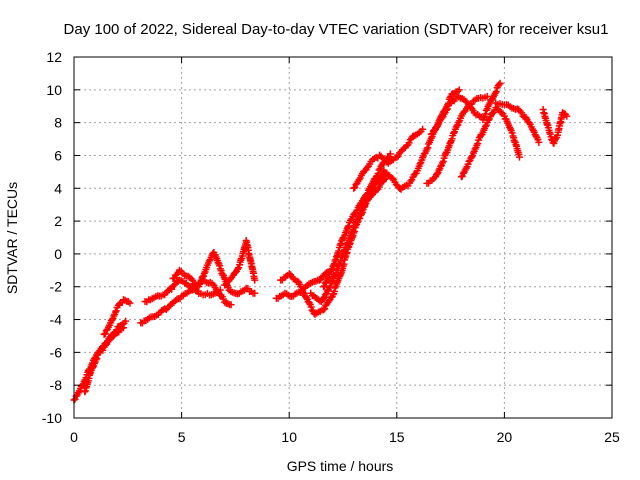 Image resolution: width=640 pixels, height=480 pixels. I want to click on y-tick-label: 8, so click(58, 123).